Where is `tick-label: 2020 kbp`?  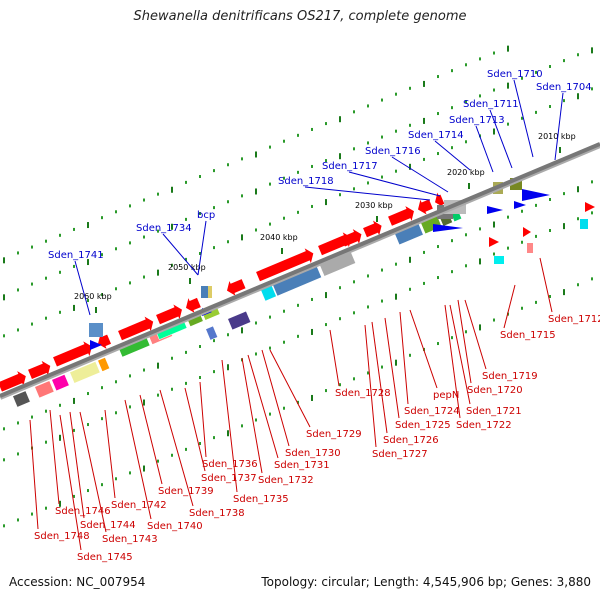
tick-label: 2020 kbp is located at coordinates (466, 172).